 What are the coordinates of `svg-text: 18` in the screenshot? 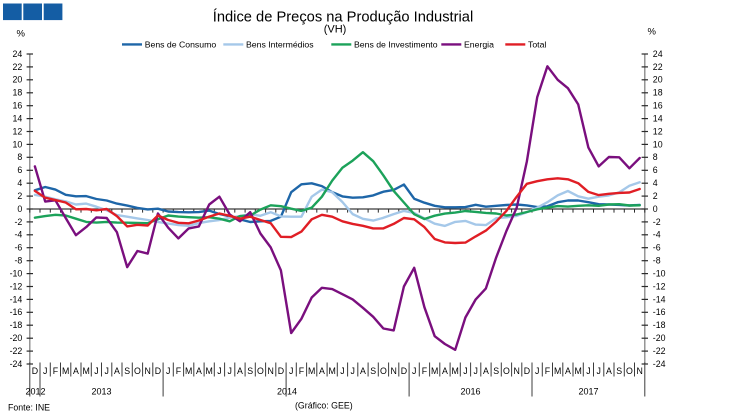 It's located at (658, 93).